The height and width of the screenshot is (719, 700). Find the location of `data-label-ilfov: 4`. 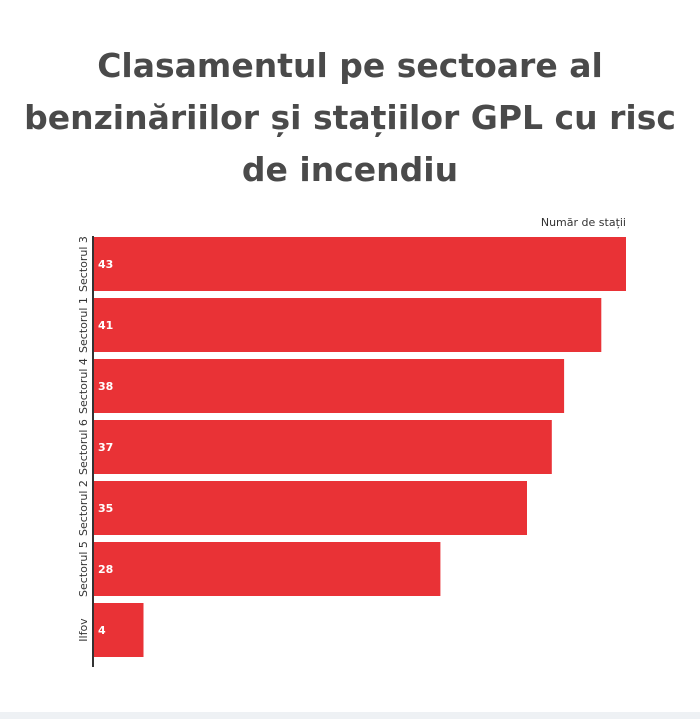

data-label-ilfov: 4 is located at coordinates (102, 630).